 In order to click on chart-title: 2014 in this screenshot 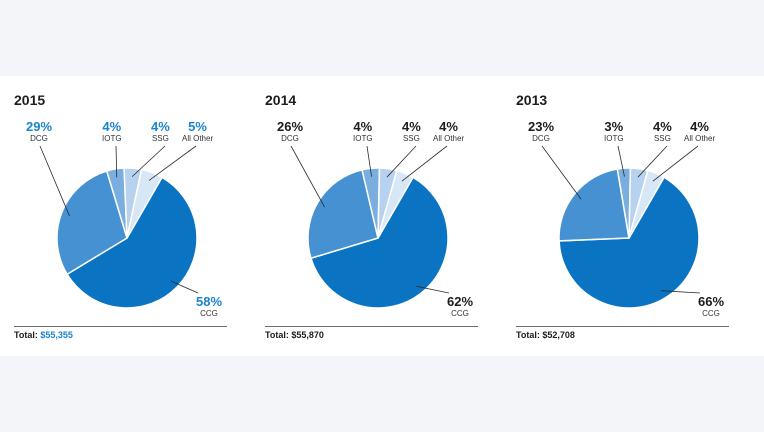, I will do `click(281, 100)`.